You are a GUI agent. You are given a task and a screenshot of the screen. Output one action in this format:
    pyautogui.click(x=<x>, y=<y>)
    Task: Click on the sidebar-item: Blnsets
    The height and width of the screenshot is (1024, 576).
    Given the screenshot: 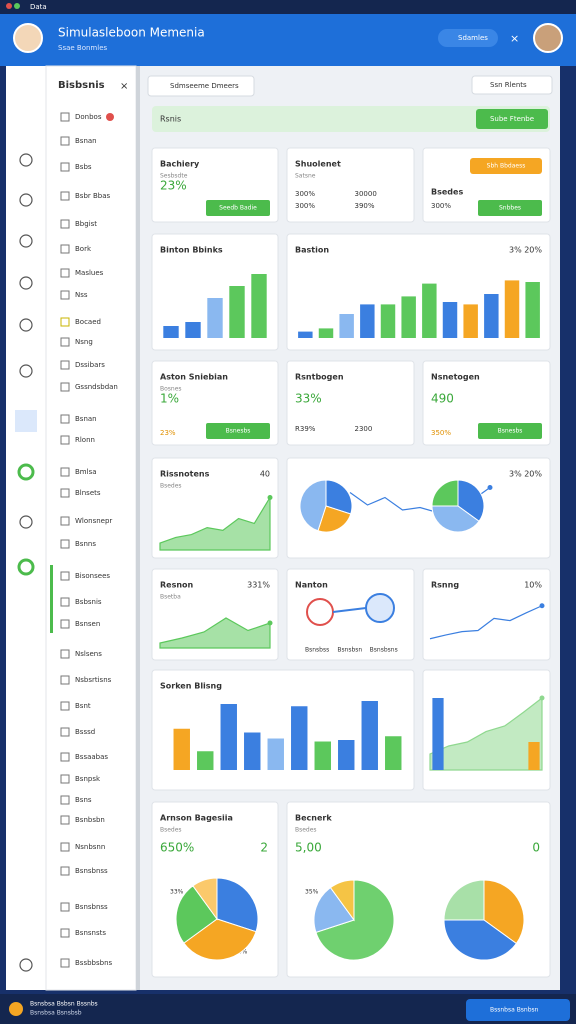 What is the action you would take?
    pyautogui.click(x=88, y=493)
    